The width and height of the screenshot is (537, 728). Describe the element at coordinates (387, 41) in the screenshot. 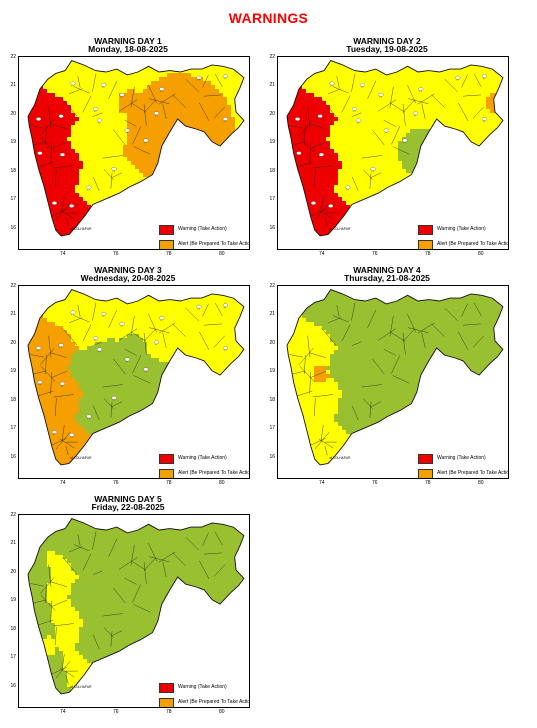

I see `day-title: WARNING DAY 2` at that location.